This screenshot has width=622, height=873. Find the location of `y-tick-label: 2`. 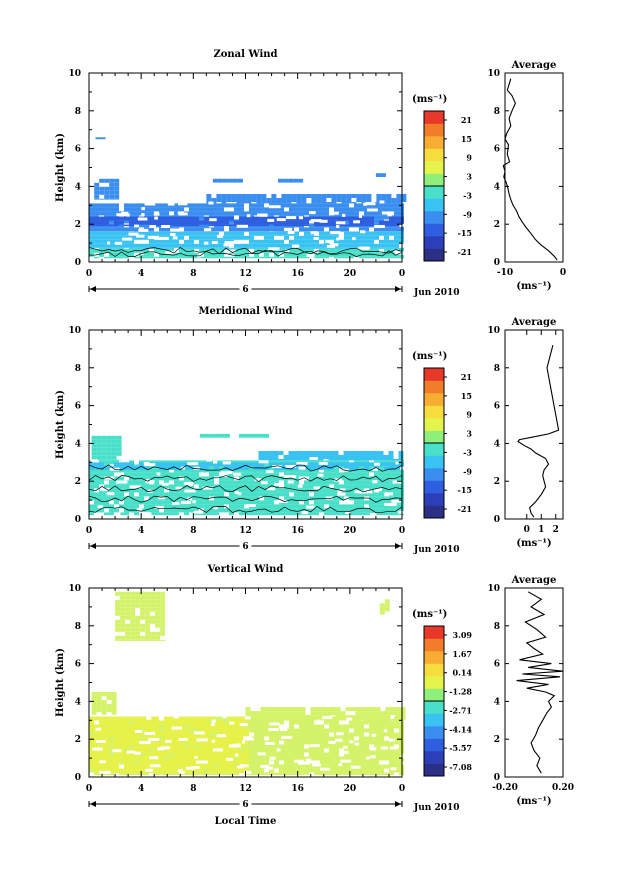

y-tick-label: 2 is located at coordinates (78, 740).